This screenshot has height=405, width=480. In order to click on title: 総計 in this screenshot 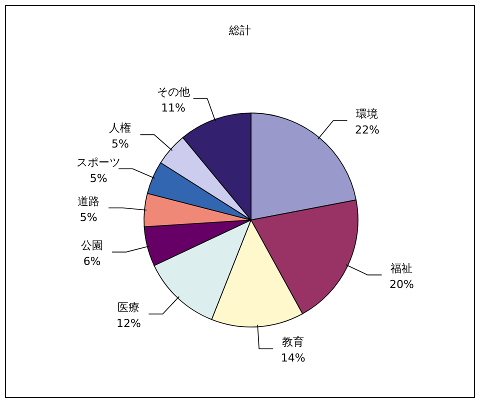, I will do `click(240, 30)`.